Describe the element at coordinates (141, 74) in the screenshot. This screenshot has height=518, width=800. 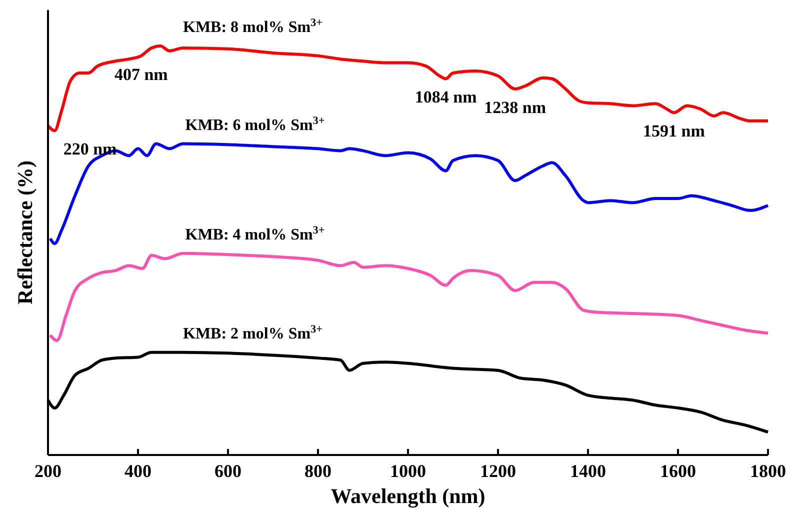
I see `annotation: 407 nm` at that location.